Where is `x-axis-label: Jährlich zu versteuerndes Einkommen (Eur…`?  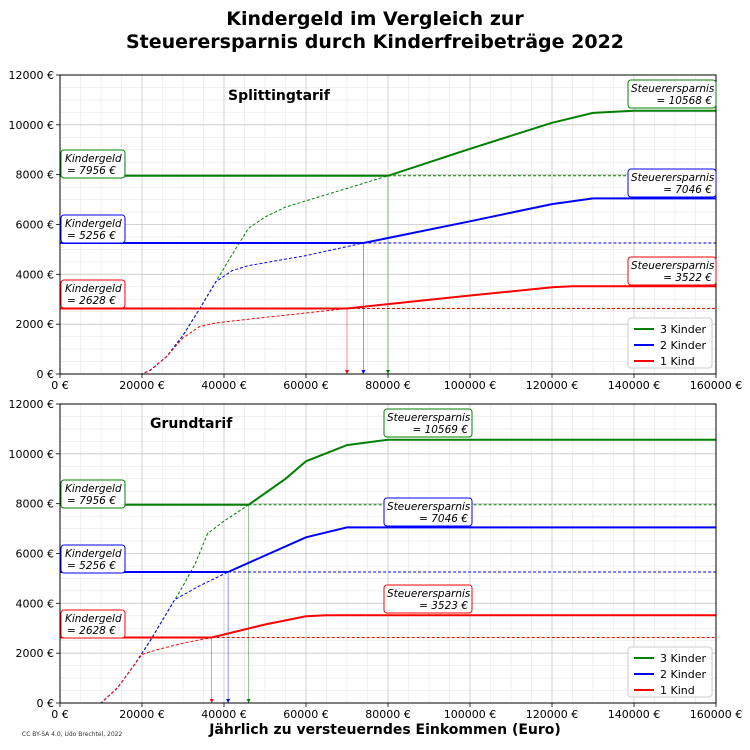 x-axis-label: Jährlich zu versteuerndes Einkommen (Eur… is located at coordinates (385, 730).